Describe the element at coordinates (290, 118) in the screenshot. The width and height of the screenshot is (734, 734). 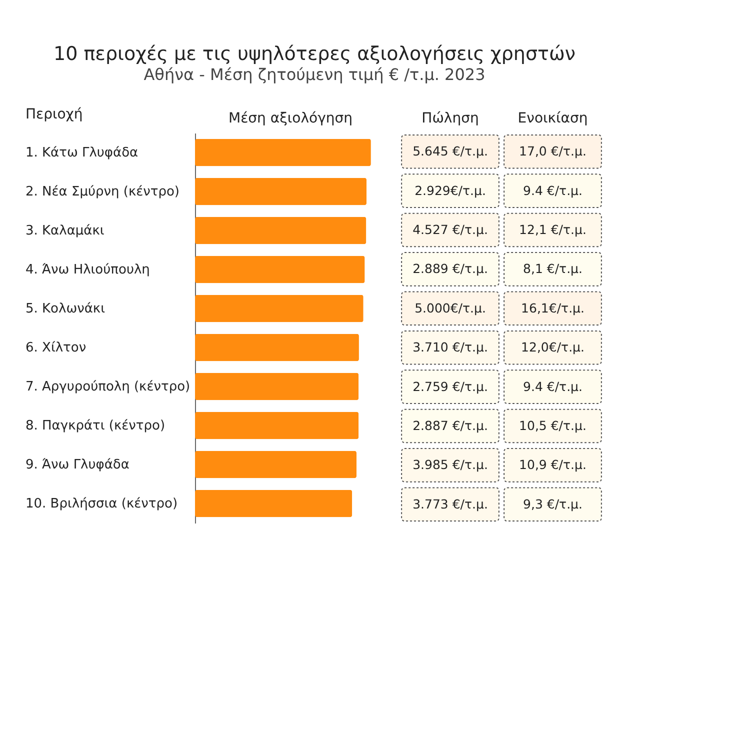
I see `x-axis-title: Μέση αξιολόγηση` at that location.